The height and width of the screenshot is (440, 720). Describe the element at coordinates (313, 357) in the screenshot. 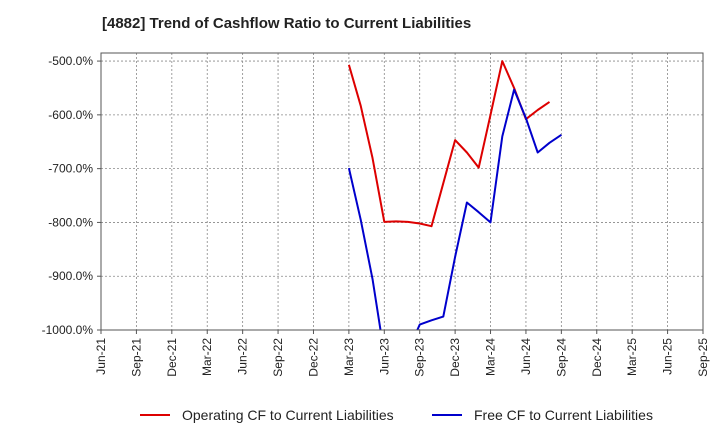

I see `x-tick-label: Dec-22` at that location.